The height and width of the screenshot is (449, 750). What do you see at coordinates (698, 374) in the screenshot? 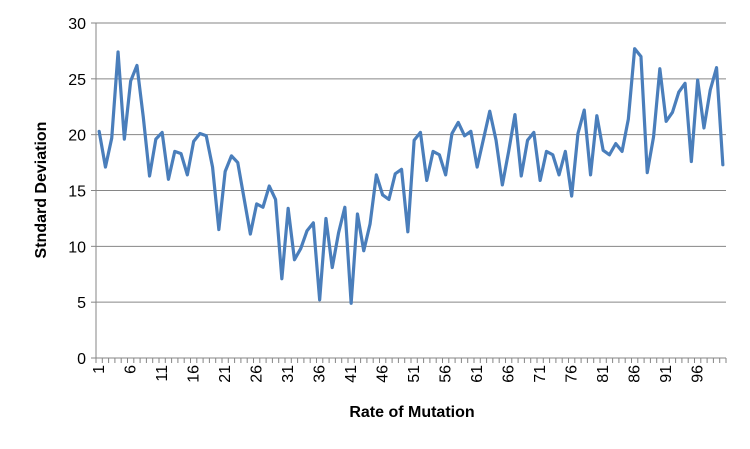
I see `x-tick-label: 96` at bounding box center [698, 374].